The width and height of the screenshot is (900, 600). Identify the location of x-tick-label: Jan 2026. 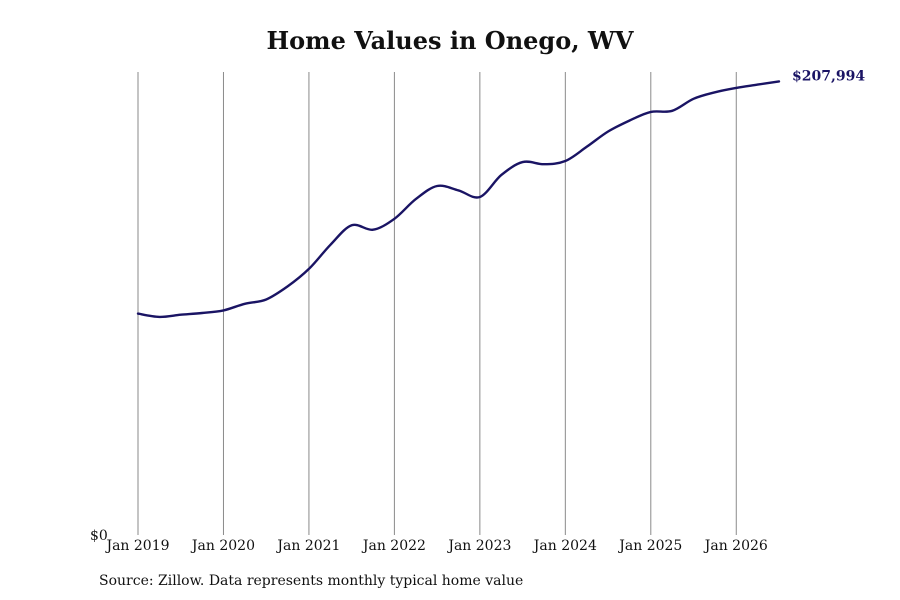
(735, 546).